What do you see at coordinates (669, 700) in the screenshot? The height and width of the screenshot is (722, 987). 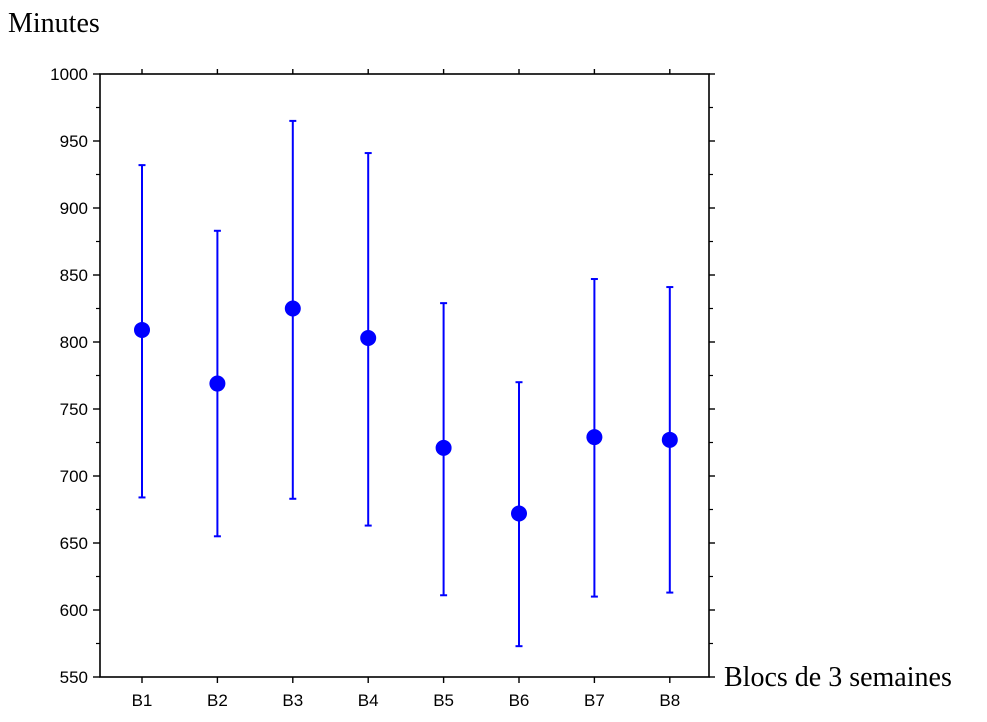 I see `x-tick-label: B8` at bounding box center [669, 700].